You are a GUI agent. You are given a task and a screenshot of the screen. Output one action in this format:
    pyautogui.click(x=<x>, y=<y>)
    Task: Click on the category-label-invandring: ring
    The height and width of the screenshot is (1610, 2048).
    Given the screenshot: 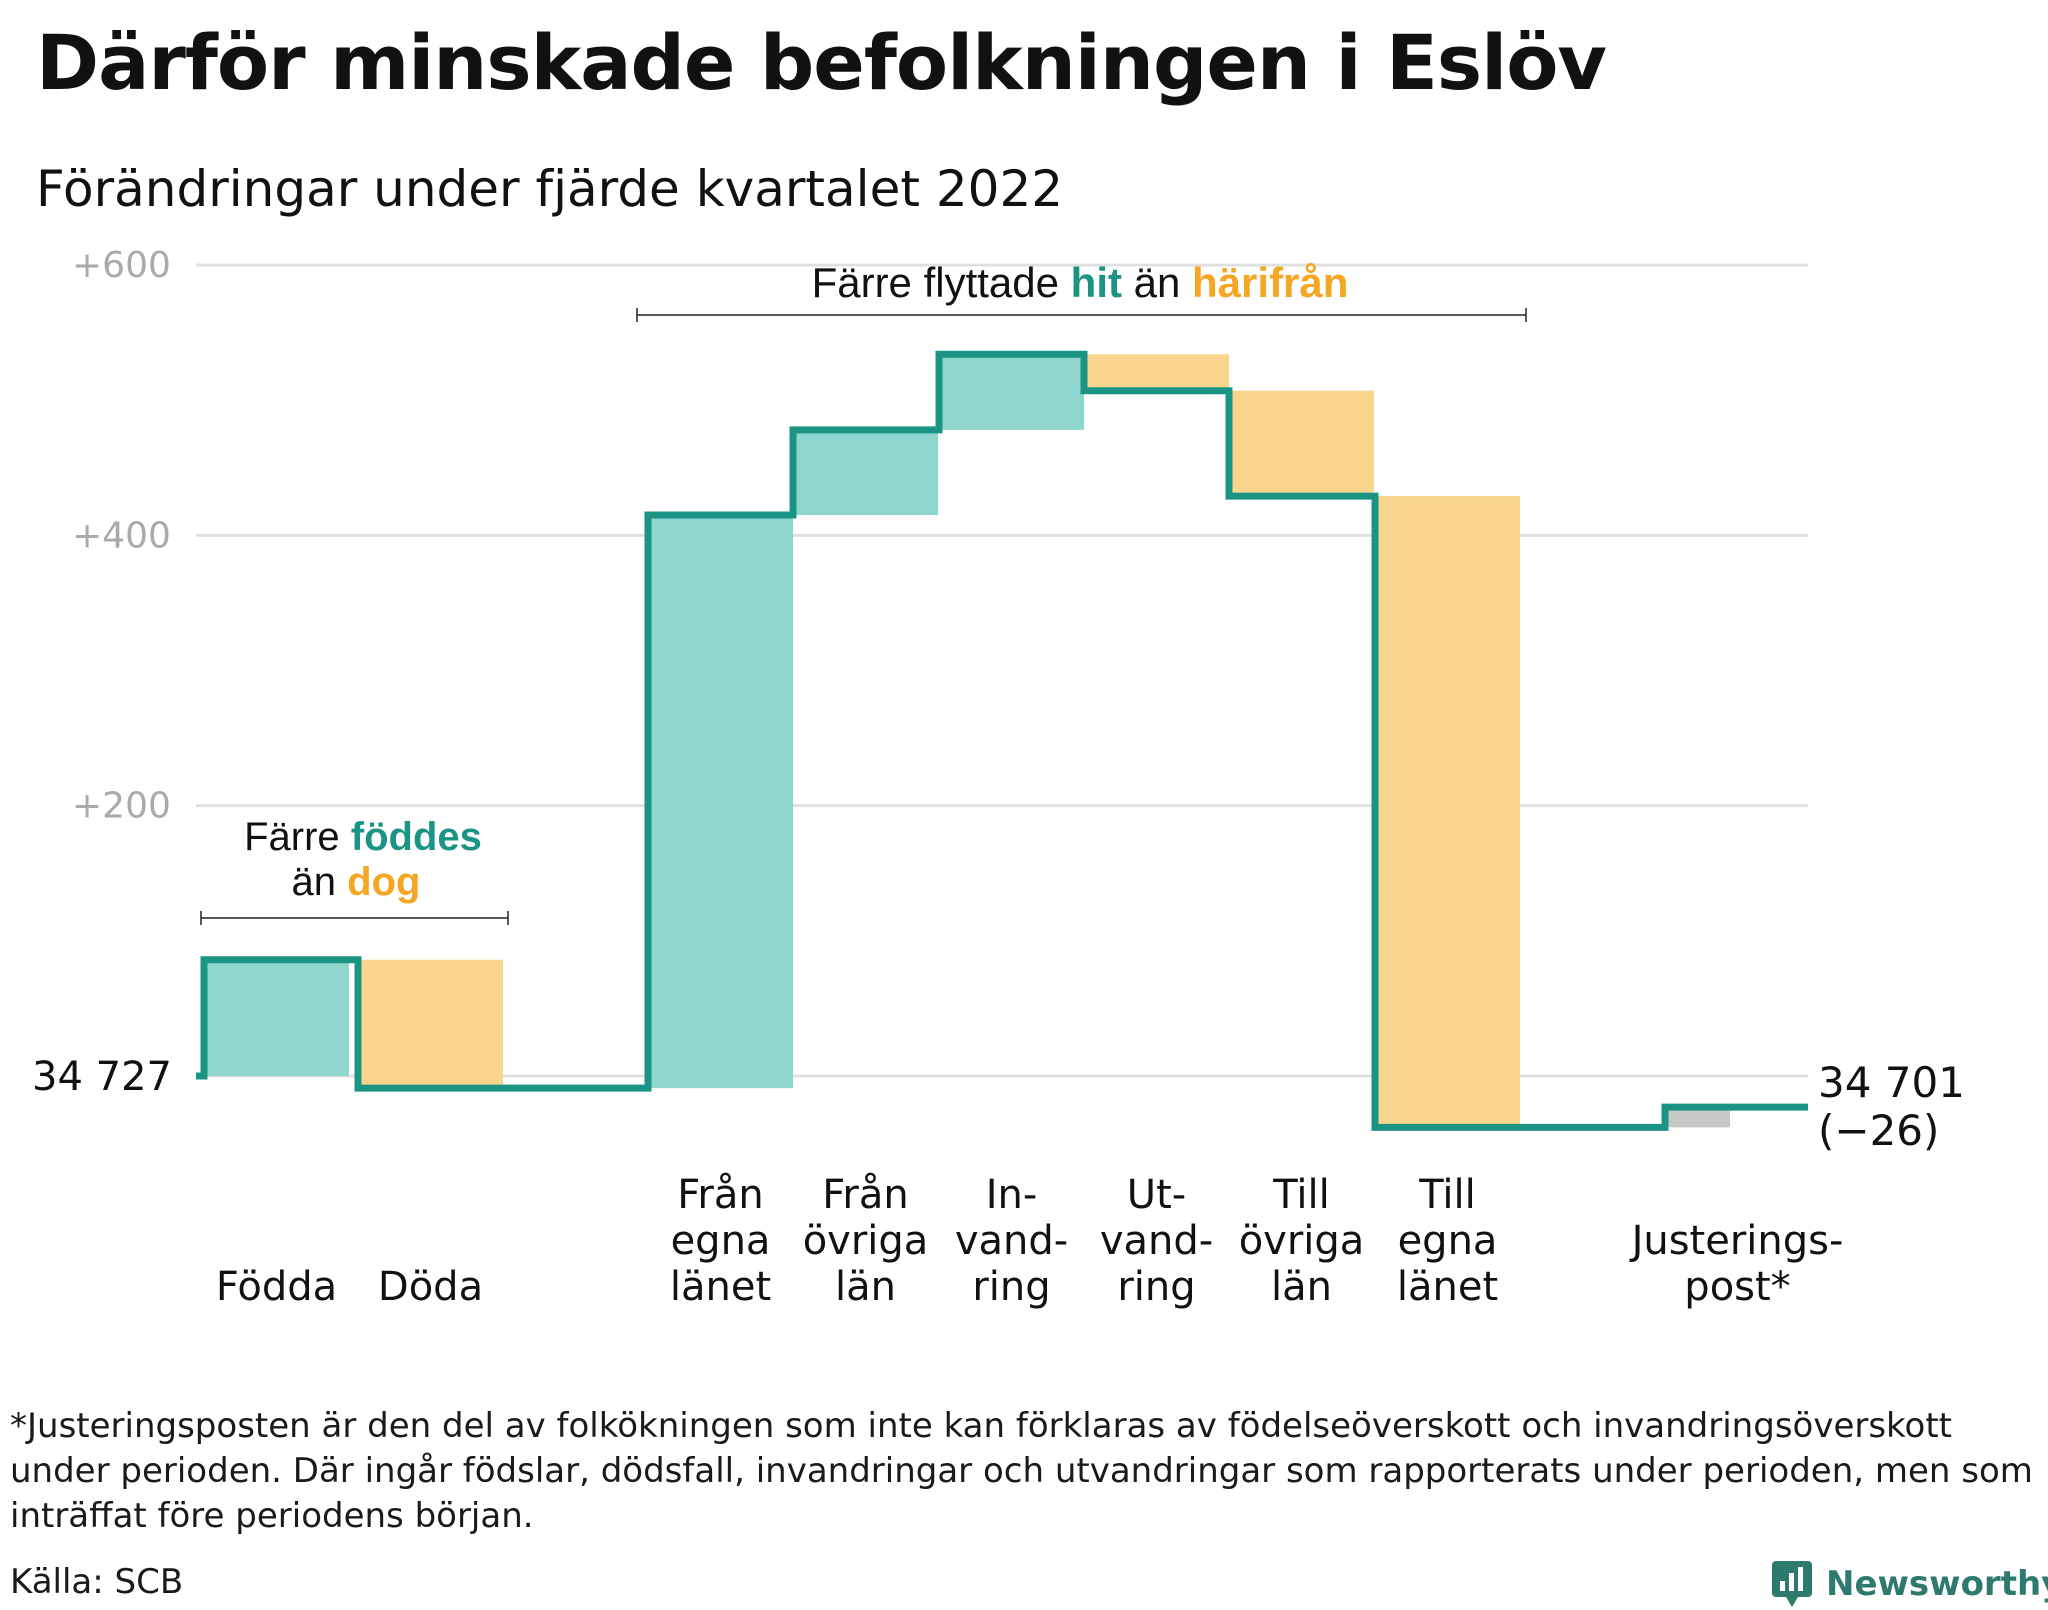 What is the action you would take?
    pyautogui.click(x=1011, y=1287)
    